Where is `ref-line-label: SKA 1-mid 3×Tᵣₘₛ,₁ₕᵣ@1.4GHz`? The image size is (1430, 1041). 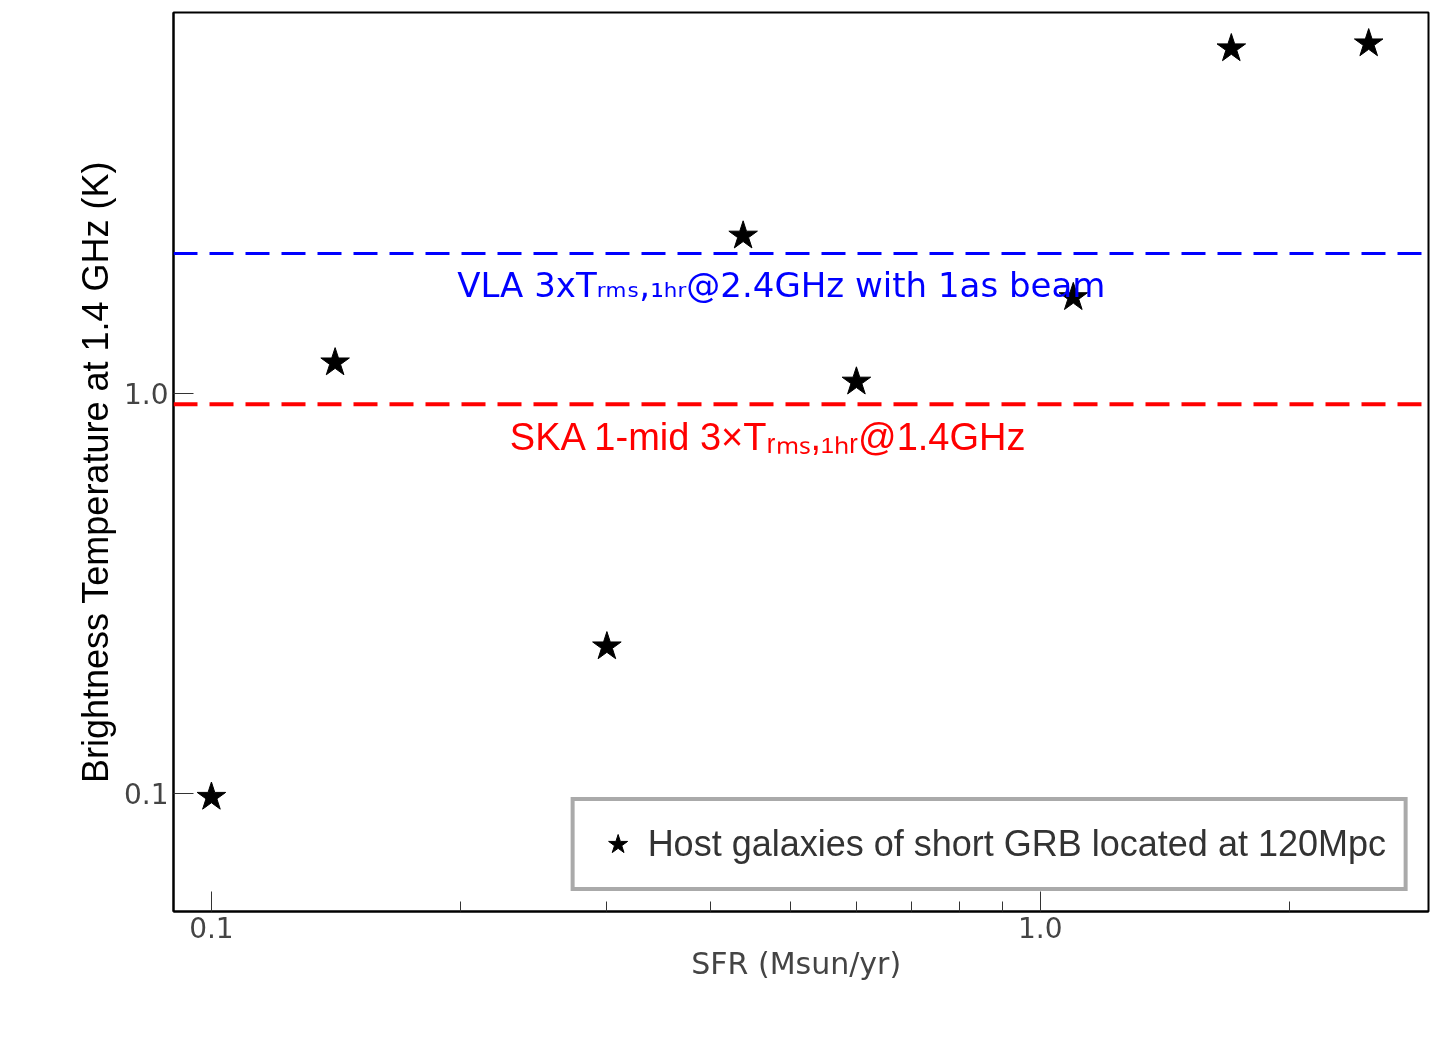 ref-line-label: SKA 1-mid 3×Tᵣₘₛ,₁ₕᵣ@1.4GHz is located at coordinates (767, 437).